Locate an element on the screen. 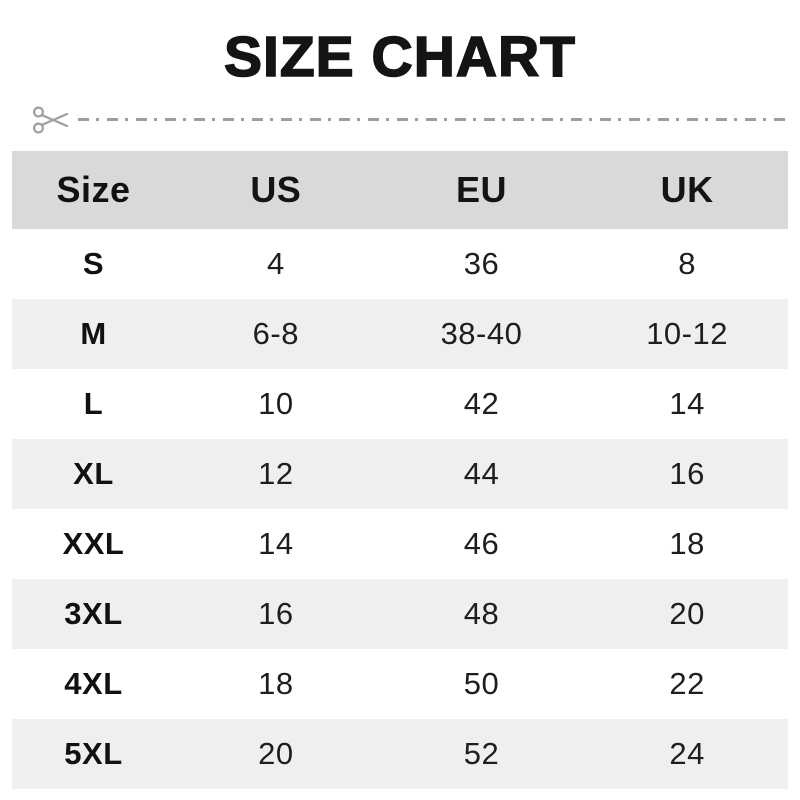  table-header-row: Size US EU UK is located at coordinates (400, 189).